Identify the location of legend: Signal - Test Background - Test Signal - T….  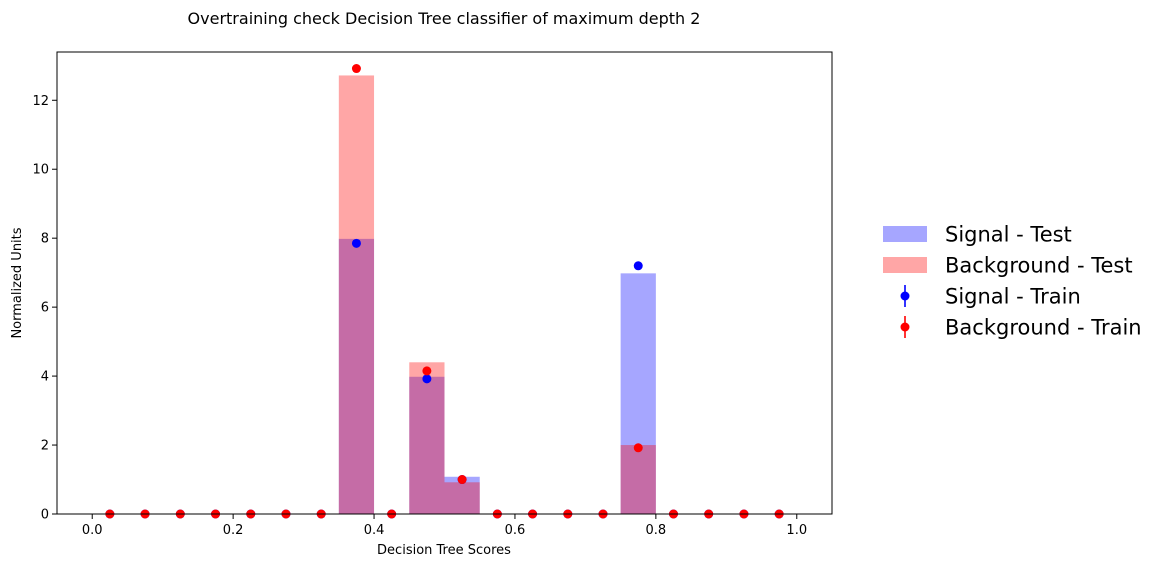
(1012, 281).